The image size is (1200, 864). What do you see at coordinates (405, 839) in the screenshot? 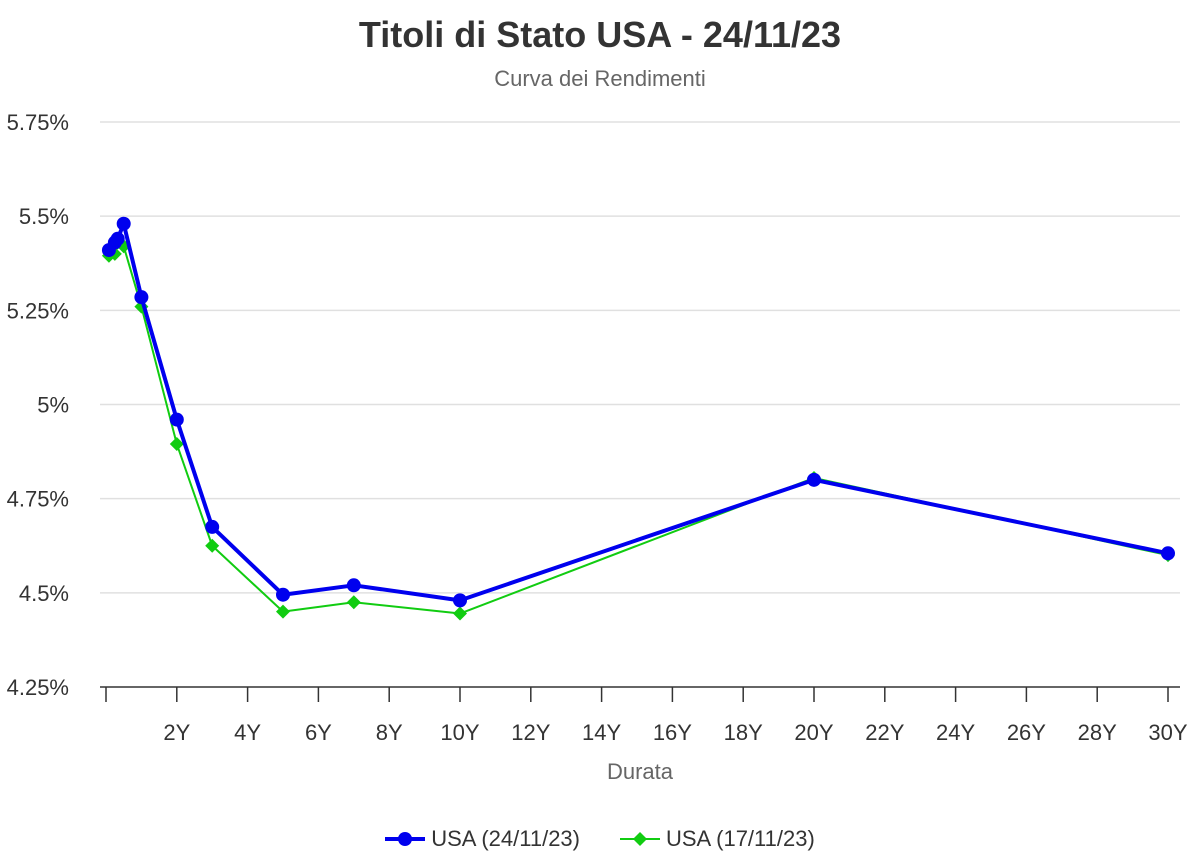
I see `legend-circle-marker-icon` at bounding box center [405, 839].